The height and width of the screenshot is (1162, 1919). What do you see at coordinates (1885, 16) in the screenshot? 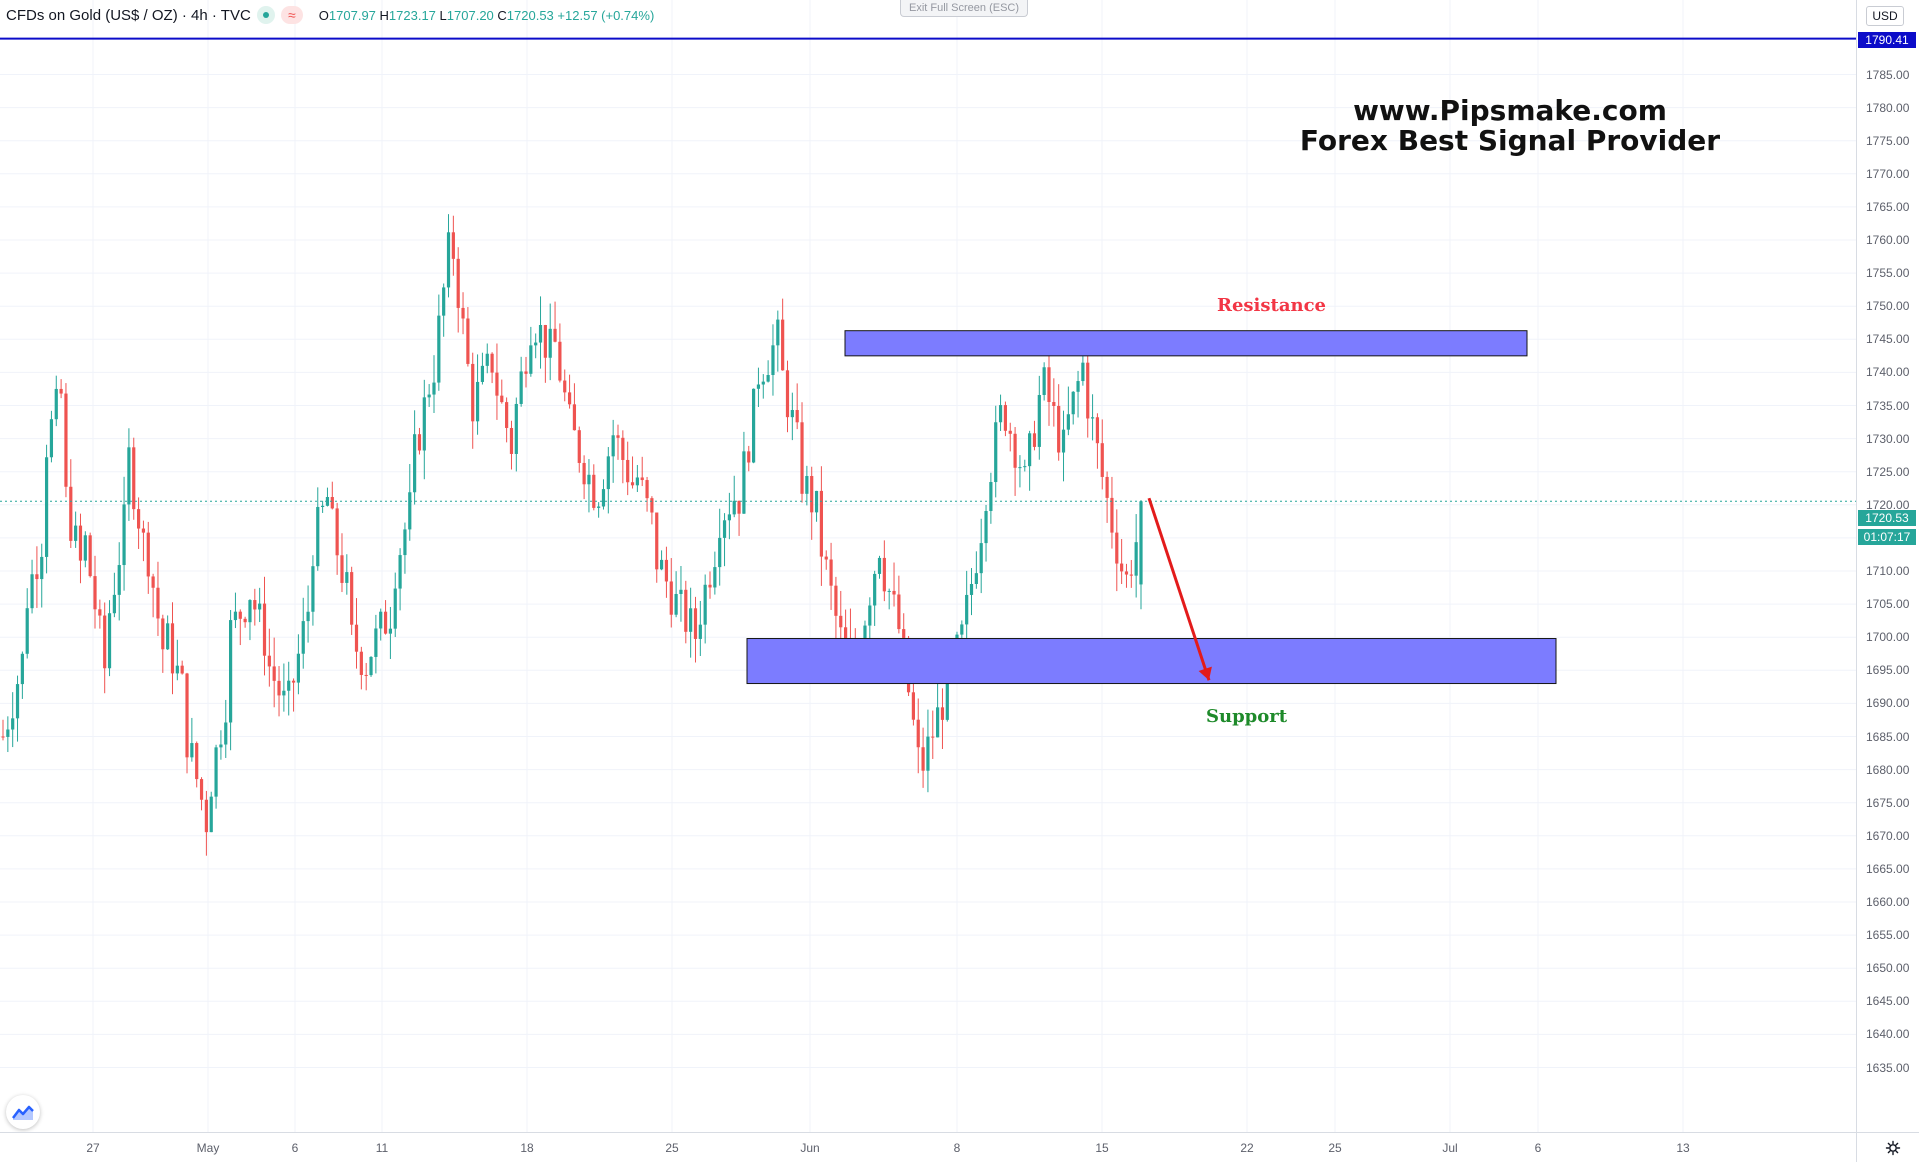
I see `currency-button: USD` at bounding box center [1885, 16].